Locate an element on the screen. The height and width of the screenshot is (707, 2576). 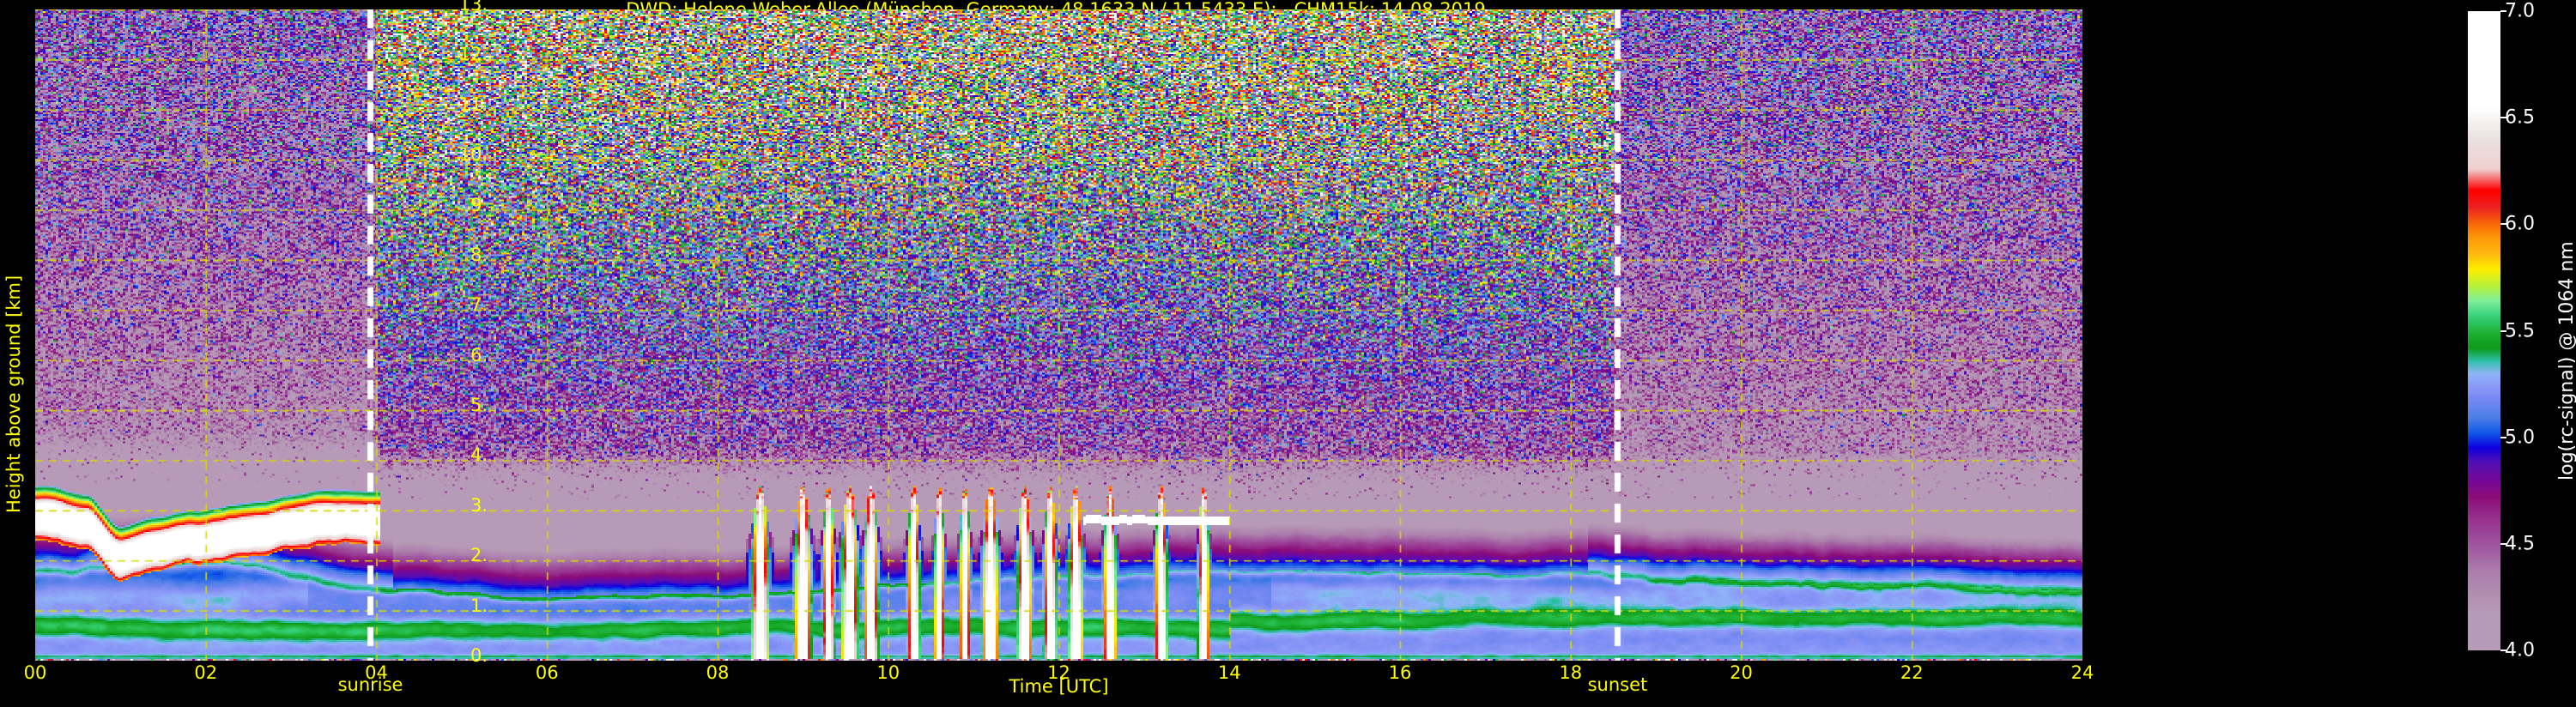
colorbar-tick-label: 5.5 is located at coordinates (2520, 331).